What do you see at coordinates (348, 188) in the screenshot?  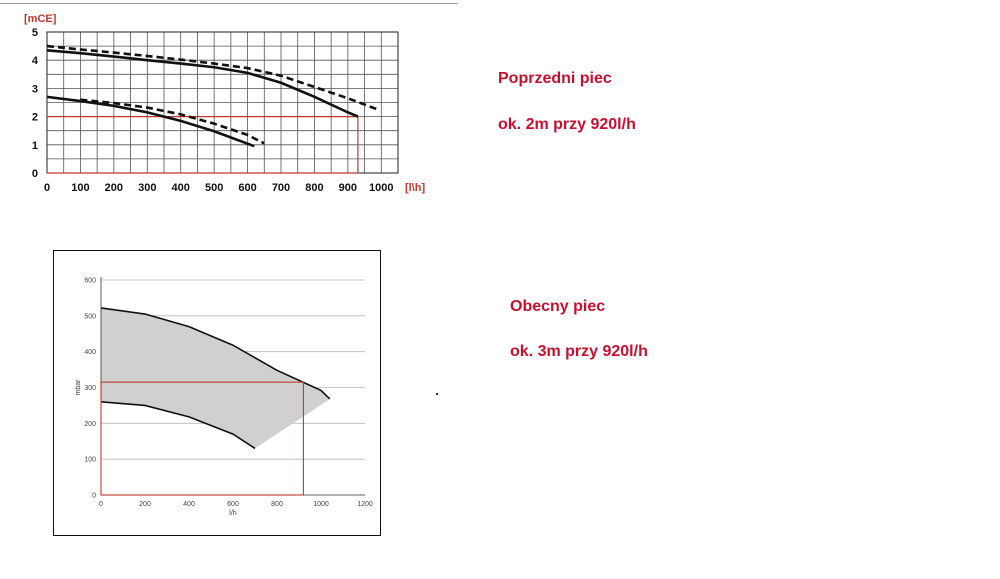 I see `x-tick-label: 900` at bounding box center [348, 188].